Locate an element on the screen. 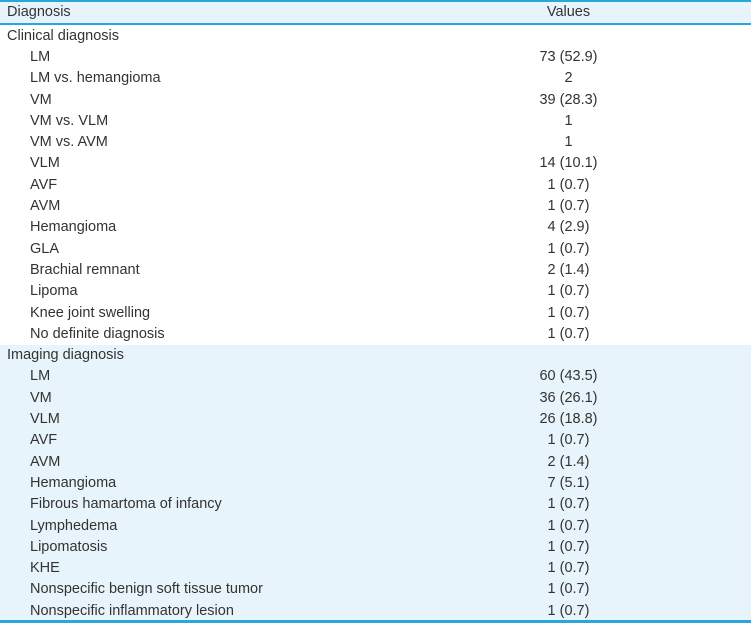 The width and height of the screenshot is (751, 623). section-header-clinical: Clinical diagnosis is located at coordinates (375, 35).